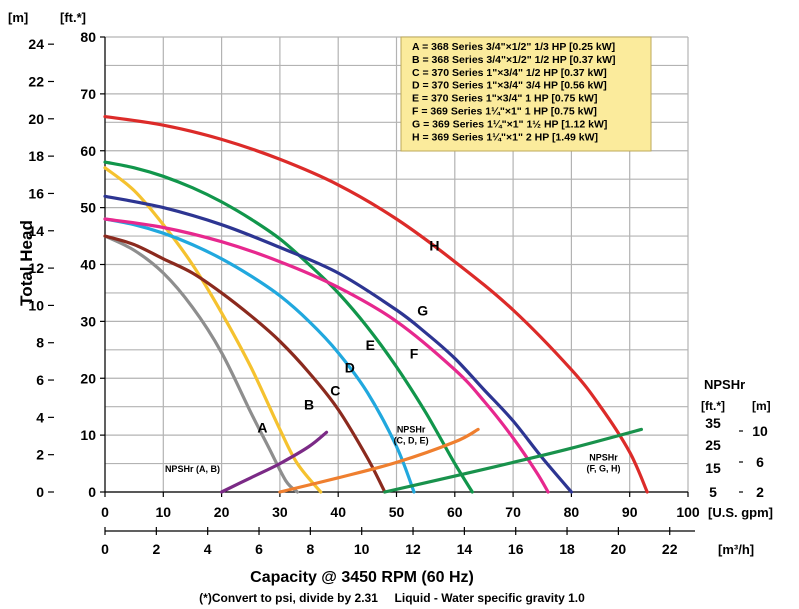 The height and width of the screenshot is (609, 799). What do you see at coordinates (504, 112) in the screenshot?
I see `legend-entry: F = 369 Series 1¼"×1" 1 HP [0.75 kW]` at bounding box center [504, 112].